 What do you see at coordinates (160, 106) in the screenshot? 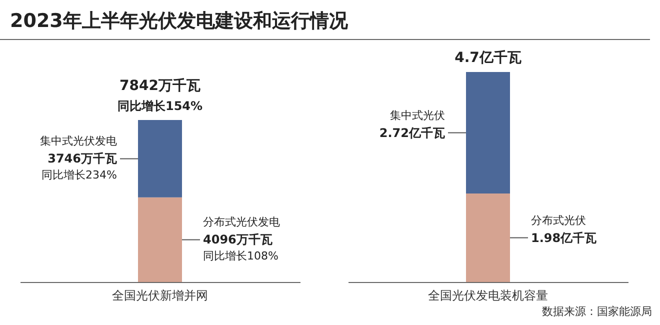
I see `text: 同比增长154%` at bounding box center [160, 106].